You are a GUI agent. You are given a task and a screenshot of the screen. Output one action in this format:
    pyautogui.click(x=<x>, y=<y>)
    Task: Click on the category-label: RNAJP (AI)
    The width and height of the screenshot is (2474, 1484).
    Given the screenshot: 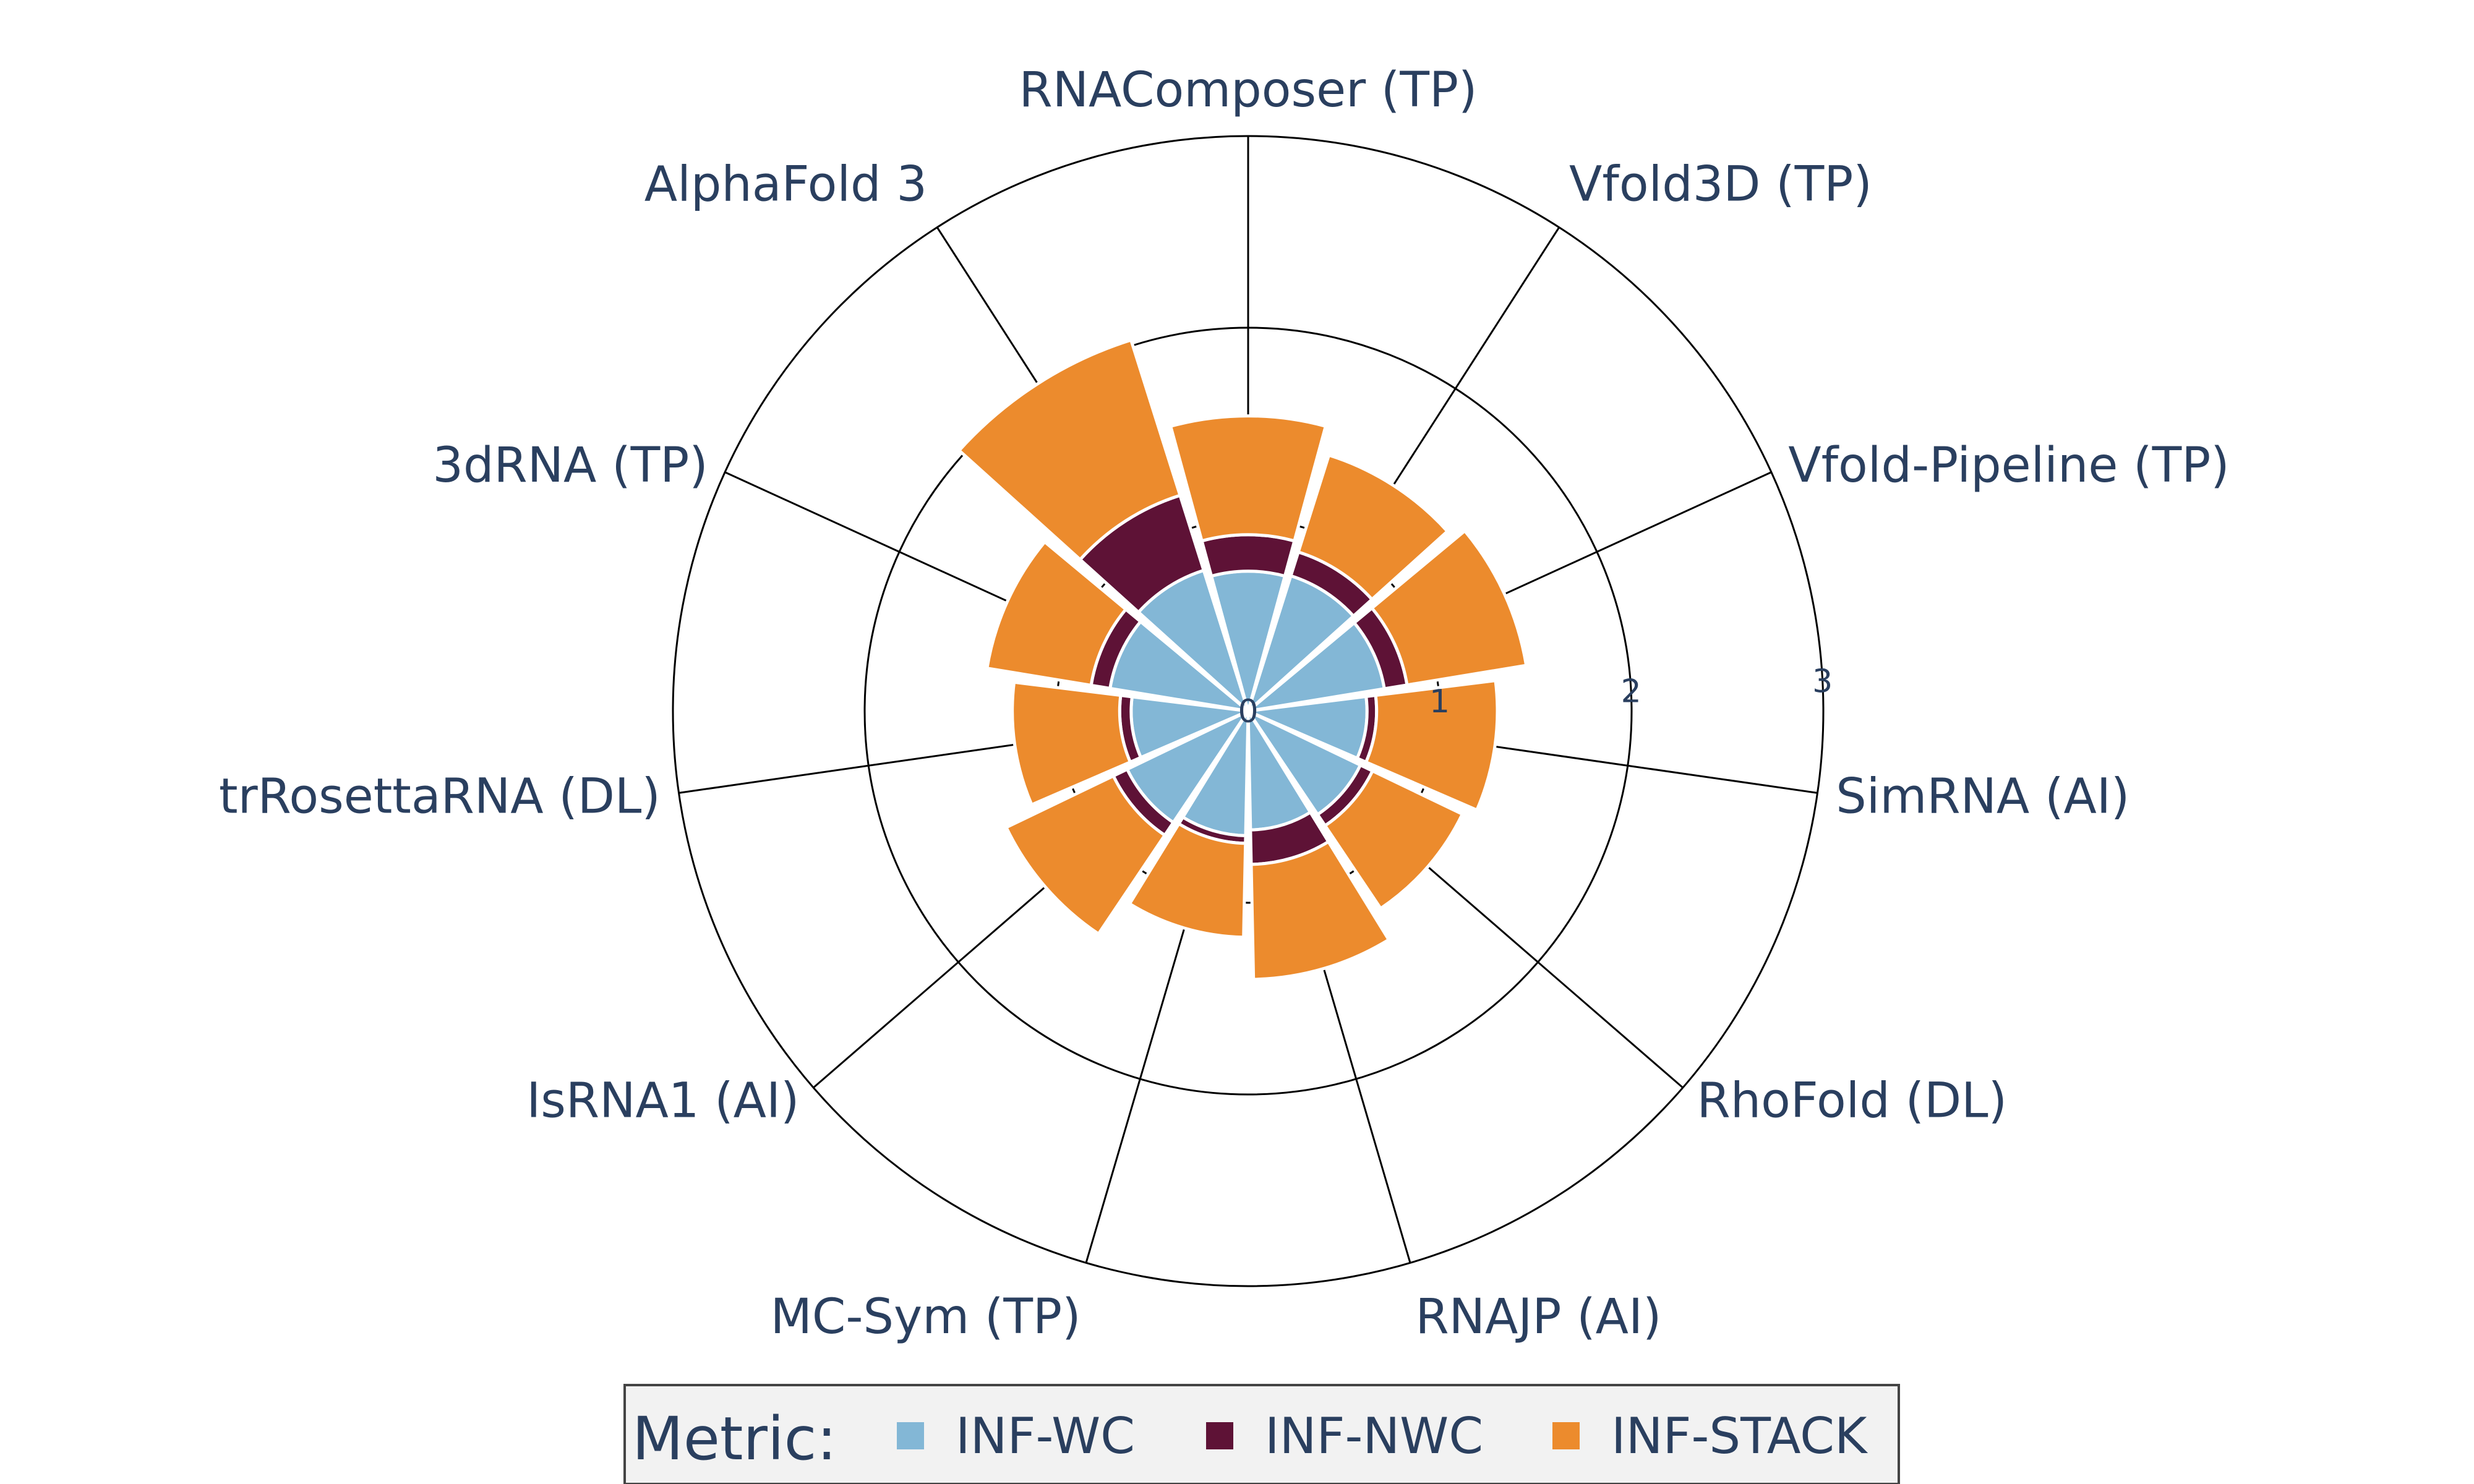 What is the action you would take?
    pyautogui.click(x=1538, y=1317)
    